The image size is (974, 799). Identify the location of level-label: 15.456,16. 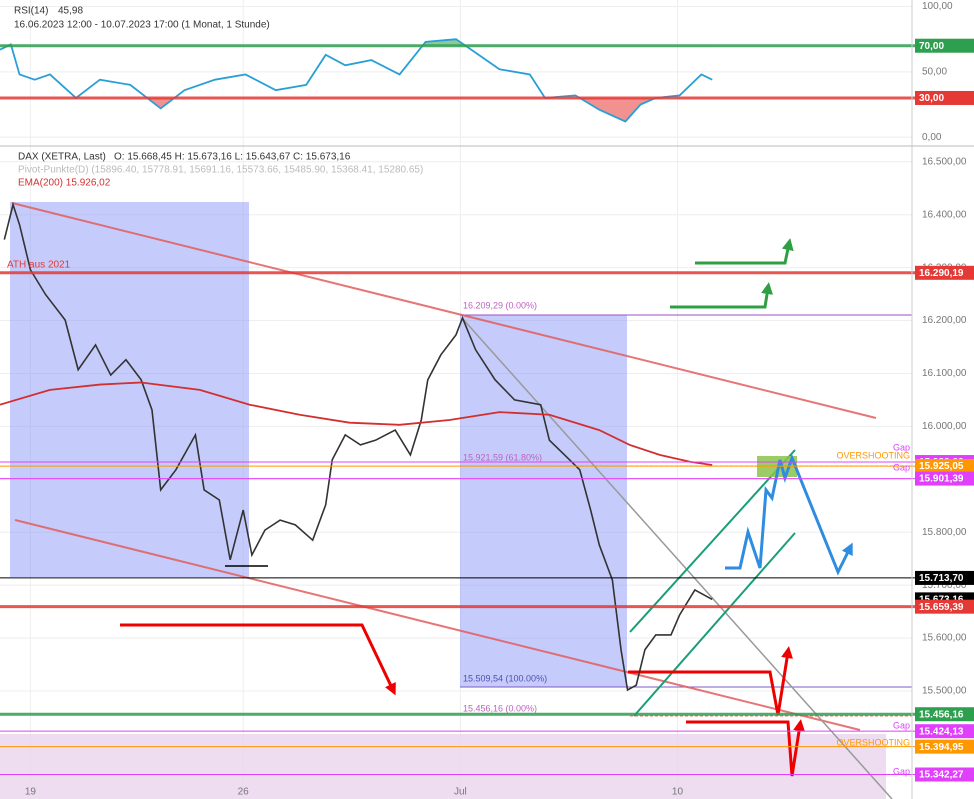
(941, 714).